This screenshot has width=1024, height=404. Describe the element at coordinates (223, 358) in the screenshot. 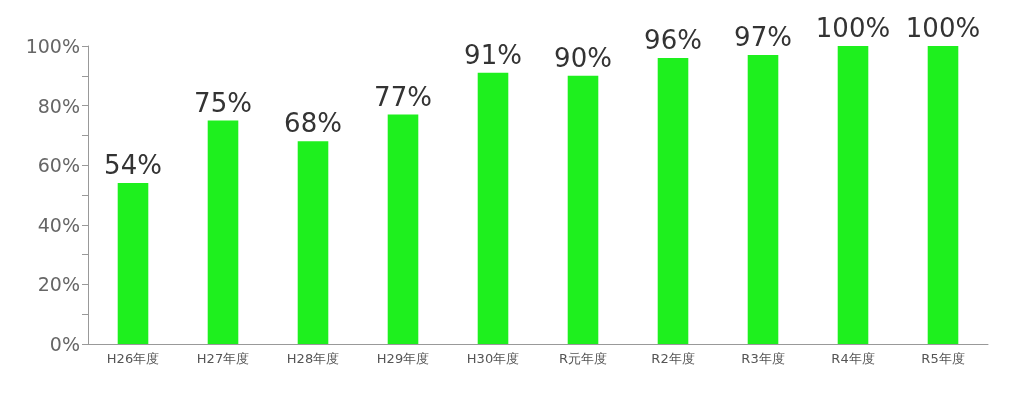

I see `x-tick-label: H27年度` at that location.